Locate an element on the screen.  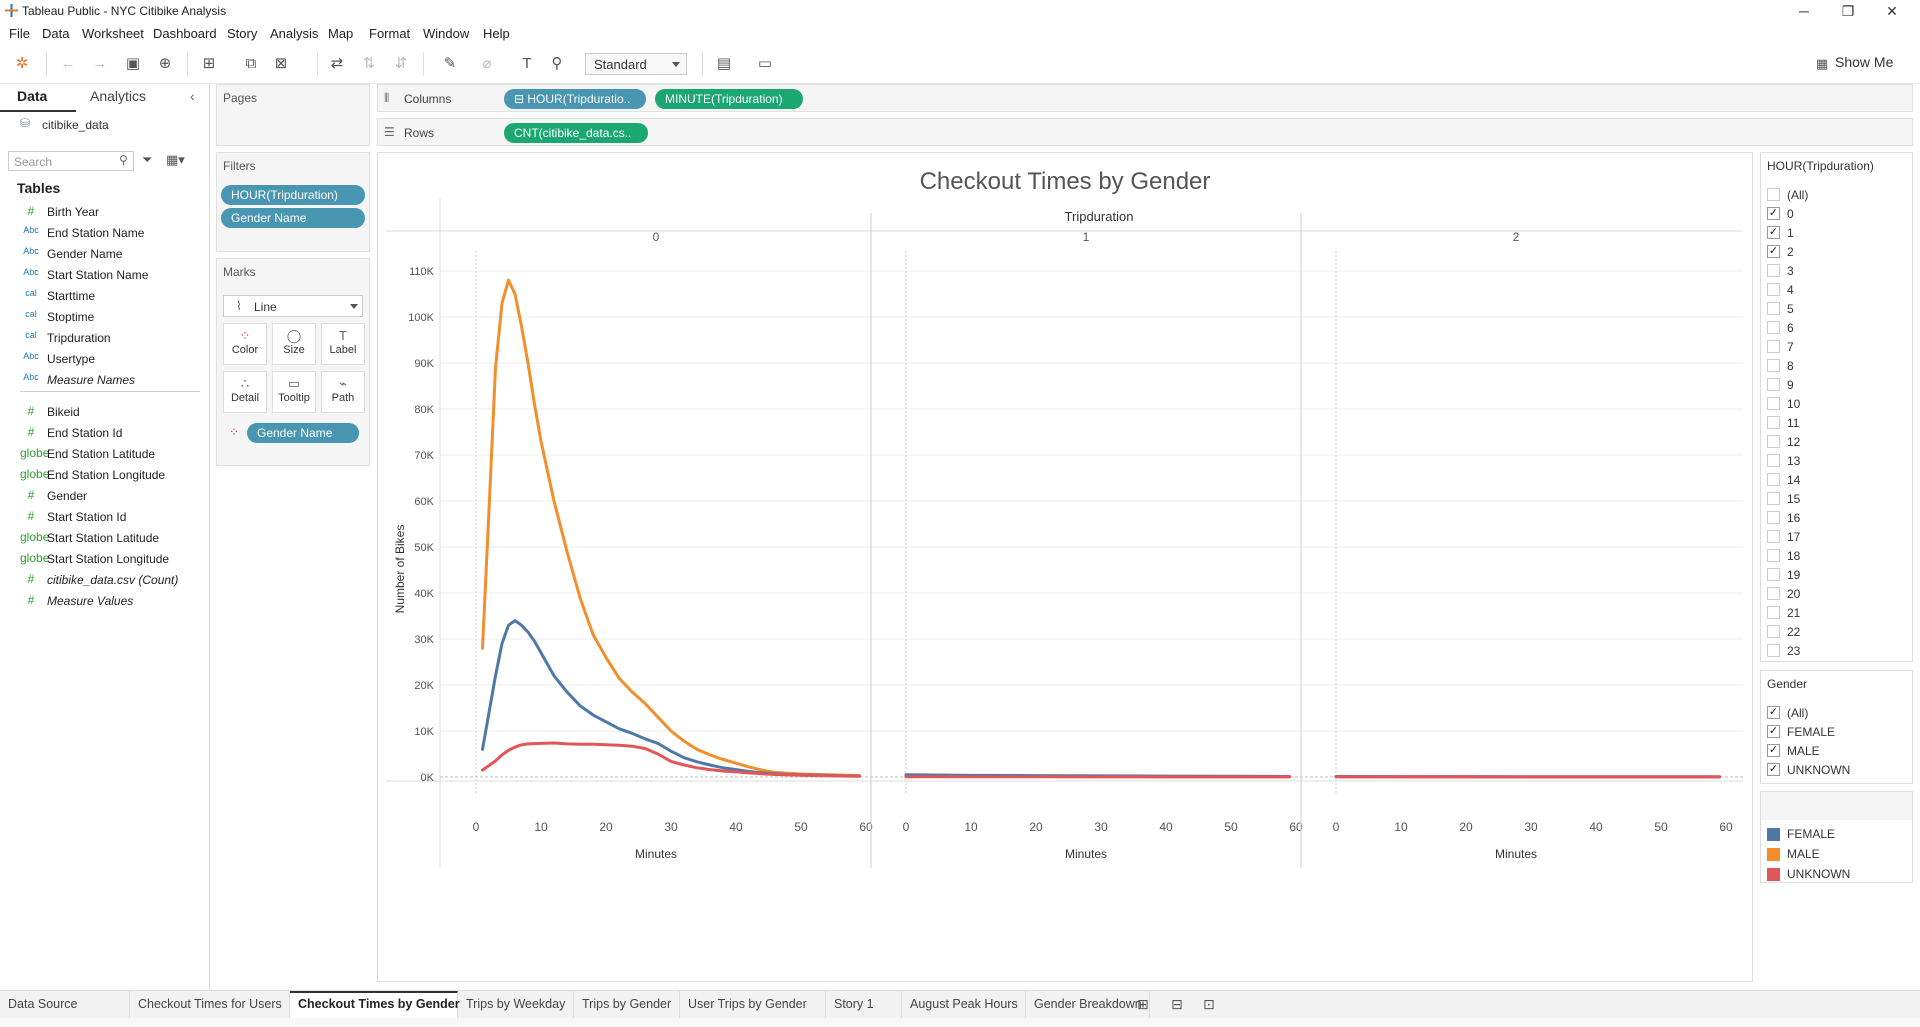
undo-icon: ← is located at coordinates (68, 63).